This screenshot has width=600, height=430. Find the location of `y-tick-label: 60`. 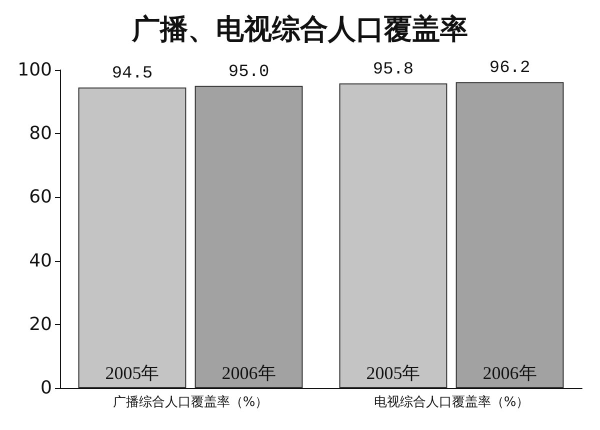

y-tick-label: 60 is located at coordinates (40, 197).